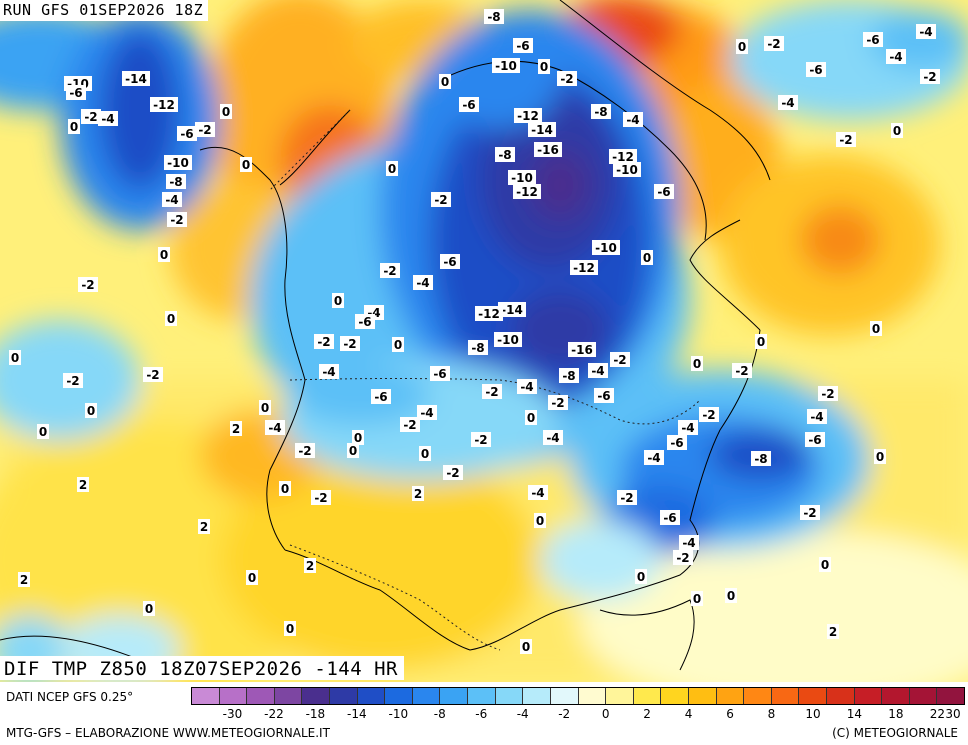  I want to click on legend-tick: -14, so click(357, 714).